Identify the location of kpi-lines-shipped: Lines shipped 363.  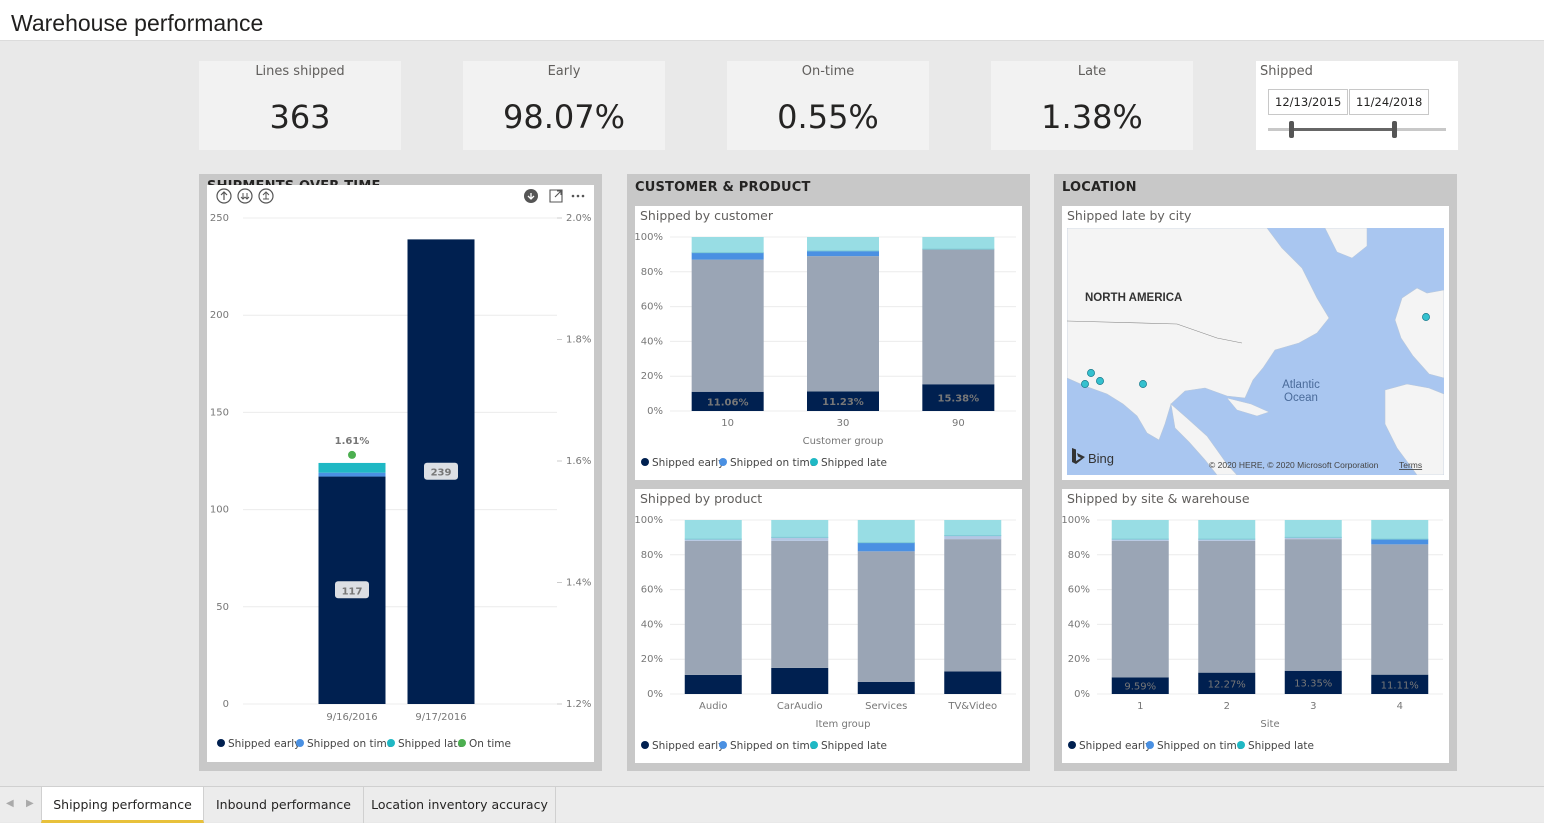
(300, 105).